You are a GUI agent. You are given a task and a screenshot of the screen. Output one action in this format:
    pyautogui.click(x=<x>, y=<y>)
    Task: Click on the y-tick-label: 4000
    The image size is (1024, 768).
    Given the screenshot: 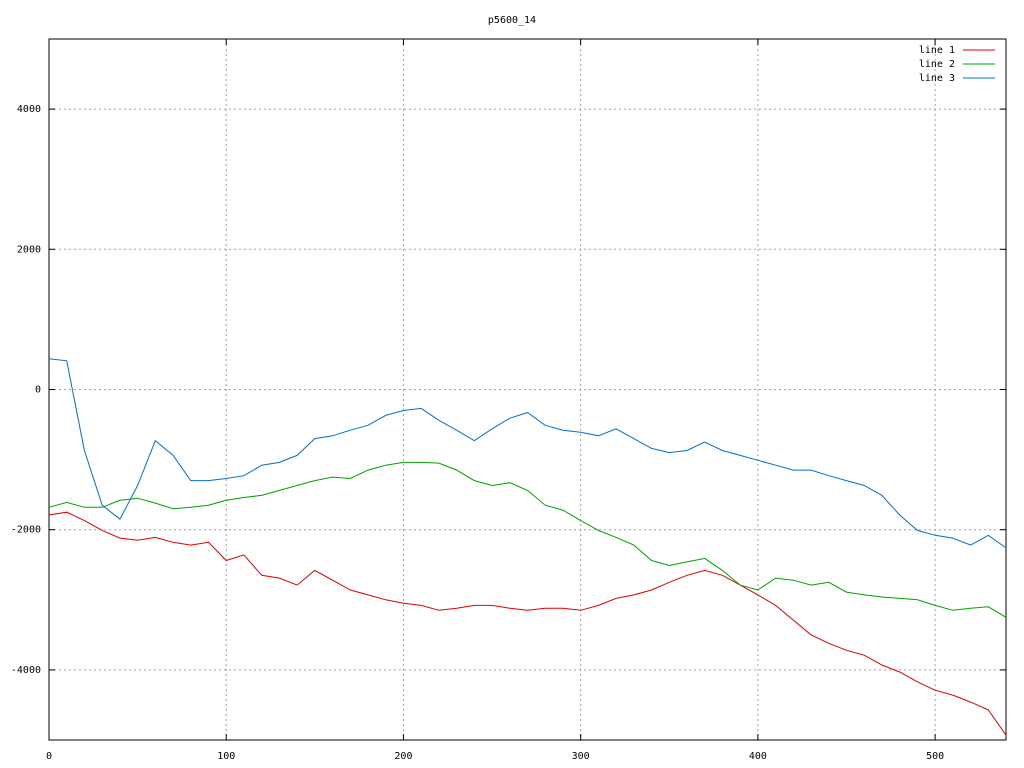 What is the action you would take?
    pyautogui.click(x=29, y=109)
    